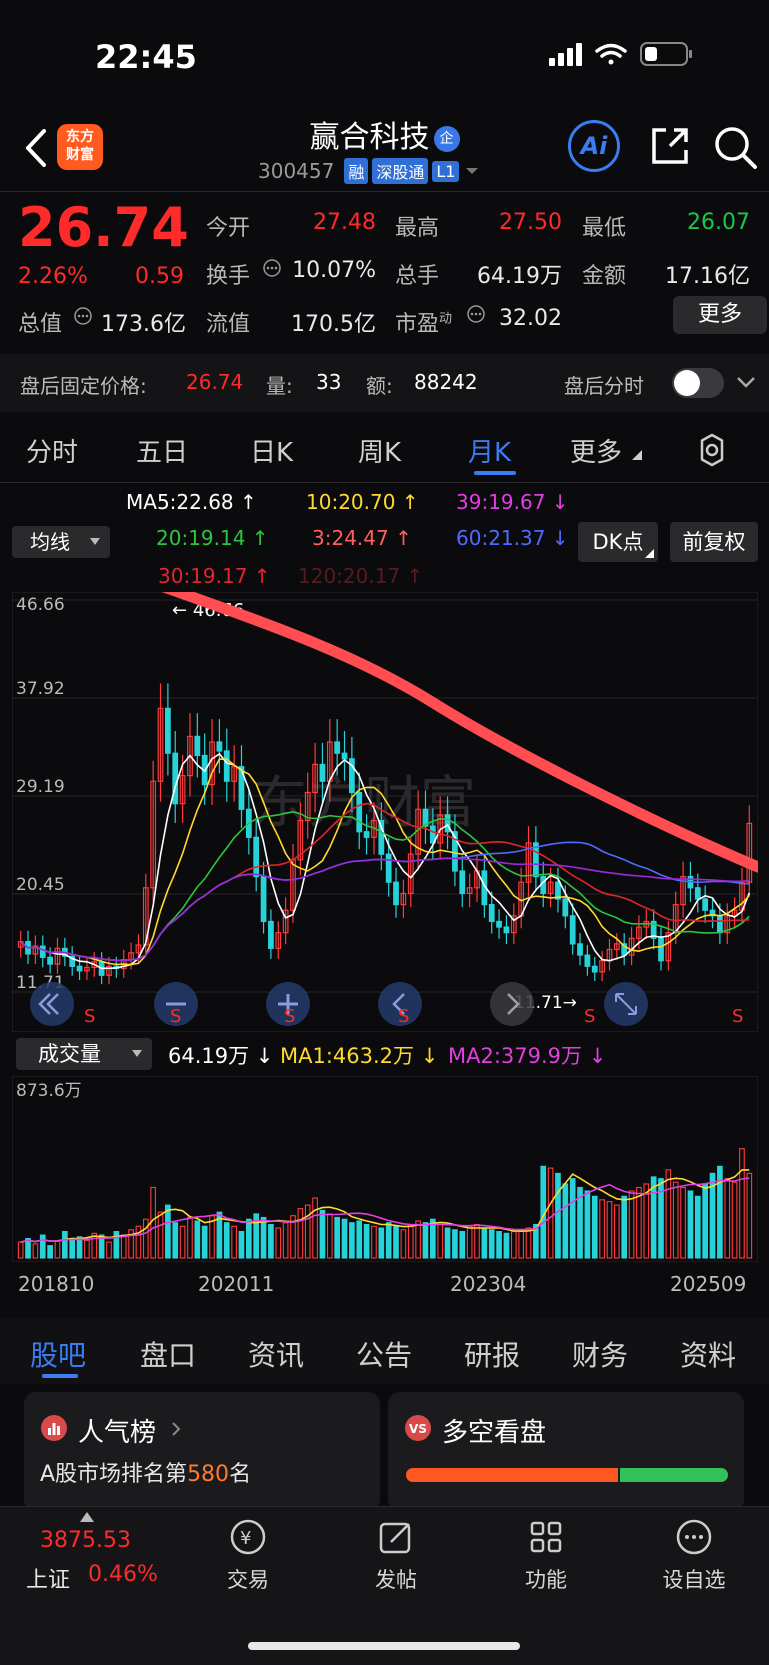 The height and width of the screenshot is (1665, 769). Describe the element at coordinates (670, 146) in the screenshot. I see `share-icon` at that location.